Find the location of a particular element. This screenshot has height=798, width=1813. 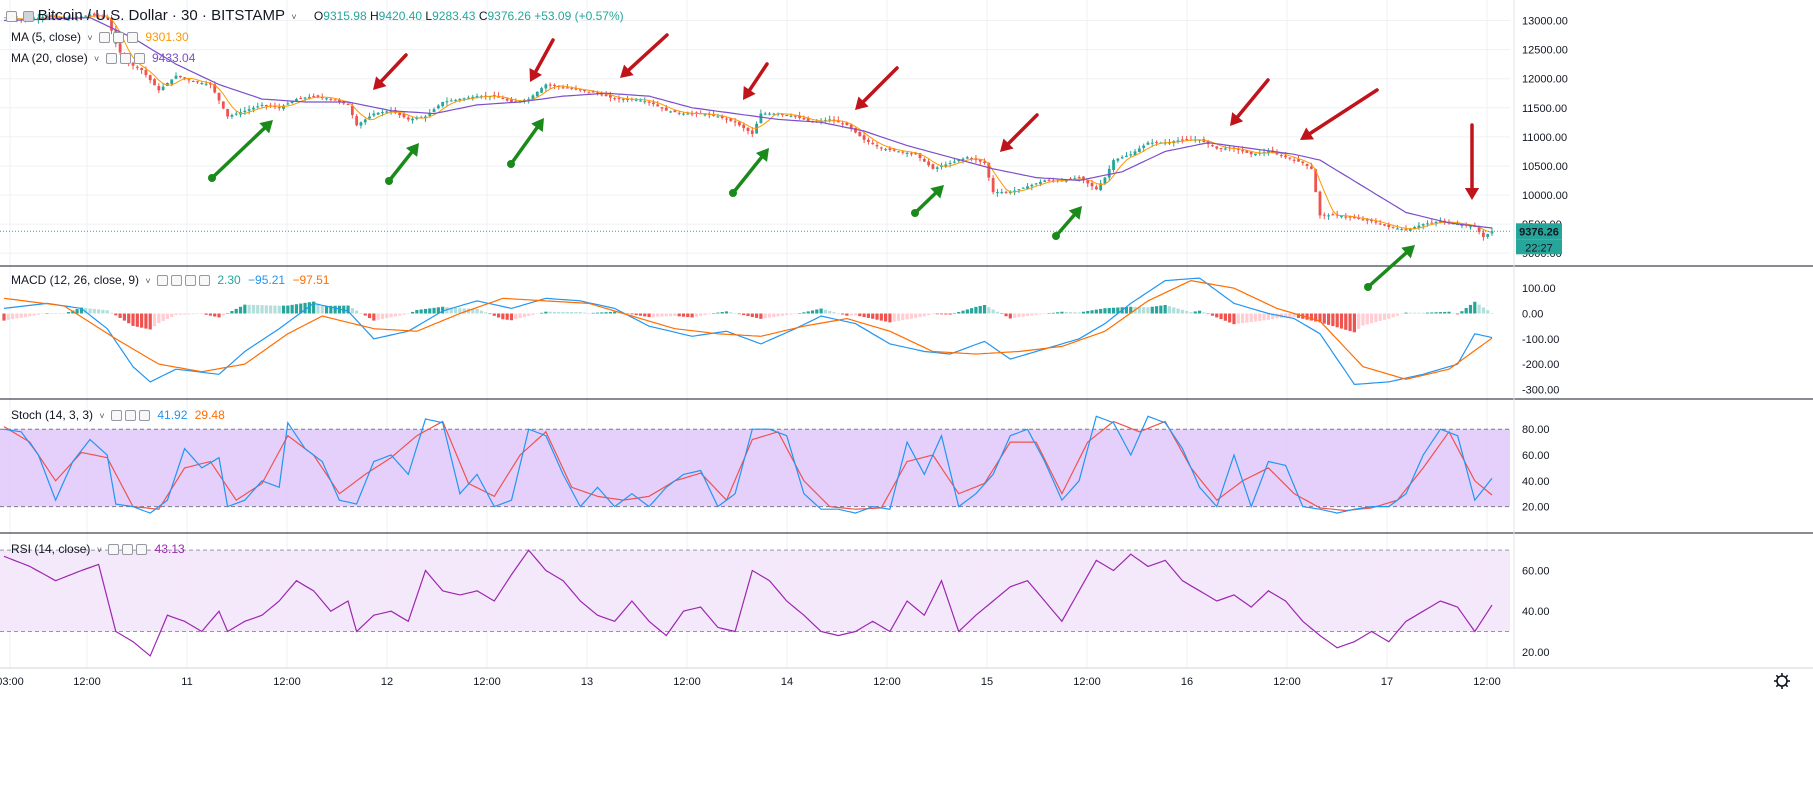

last-price-text: 9376.26 is located at coordinates (1539, 232).